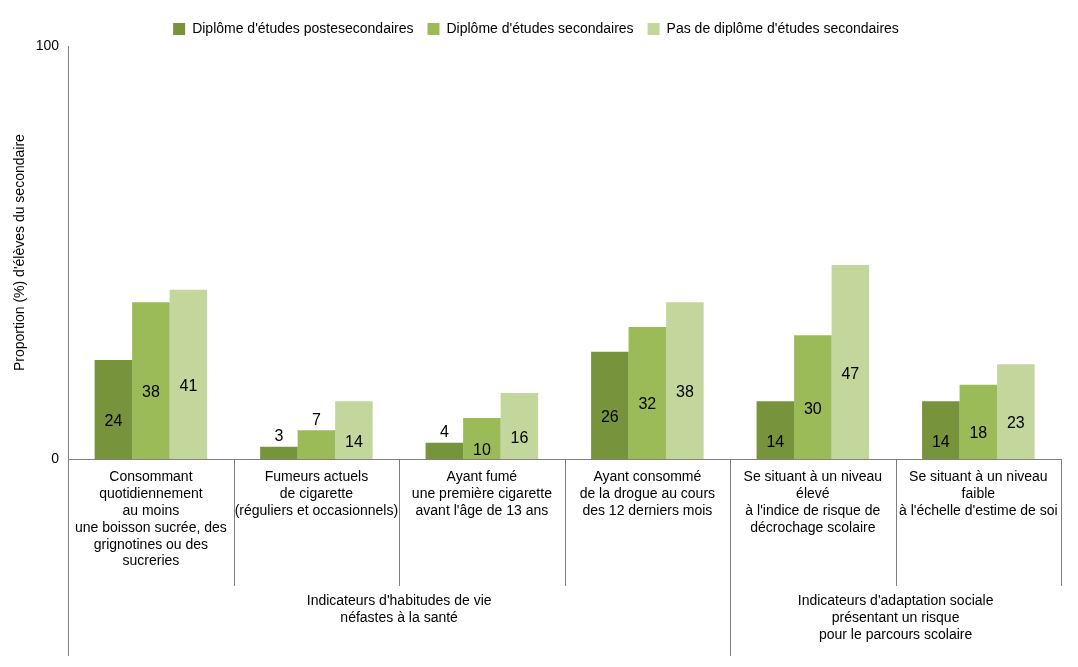 This screenshot has height=667, width=1078. What do you see at coordinates (978, 493) in the screenshot?
I see `x-tick-label: Se situant à un niveau faible à l'échelle d'estime de soi` at bounding box center [978, 493].